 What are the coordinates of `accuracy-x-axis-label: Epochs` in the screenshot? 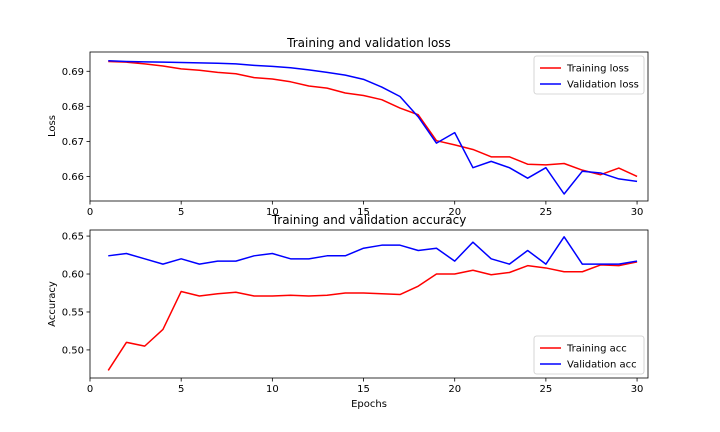 It's located at (369, 404).